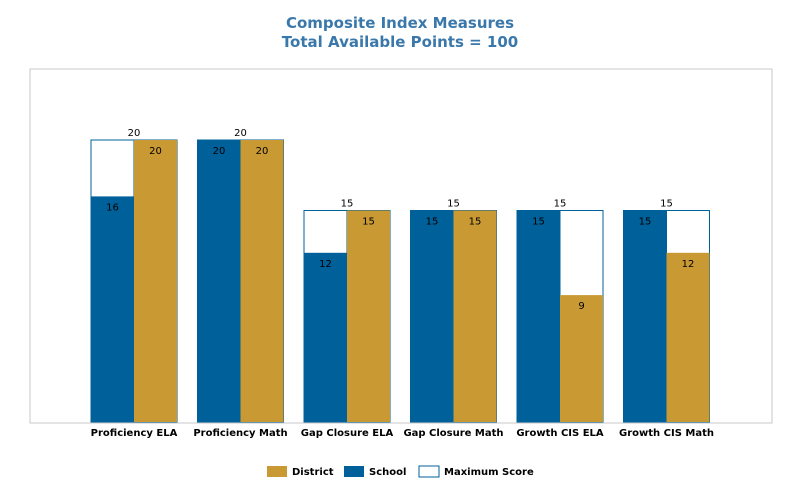  Describe the element at coordinates (453, 433) in the screenshot. I see `category-tick-label: Gap Closure Math` at that location.